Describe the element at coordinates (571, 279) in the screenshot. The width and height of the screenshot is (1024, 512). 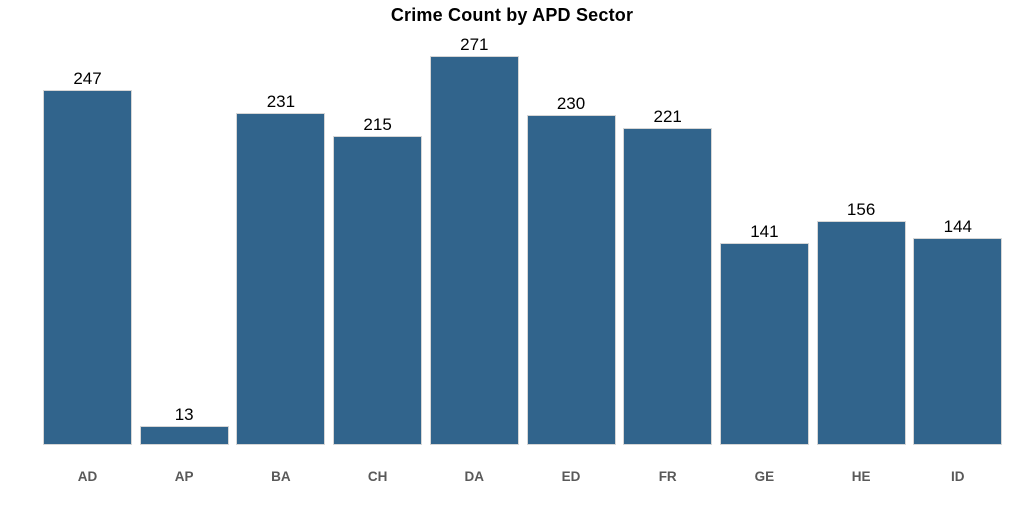
I see `bar-ED` at that location.